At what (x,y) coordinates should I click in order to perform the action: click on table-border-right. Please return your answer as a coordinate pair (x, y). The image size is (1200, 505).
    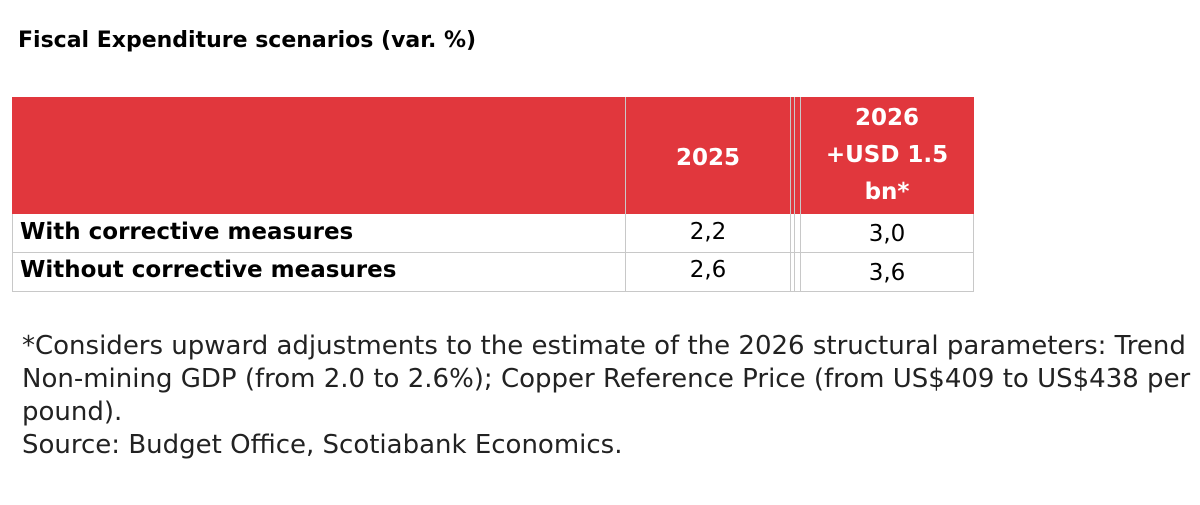
    Looking at the image, I should click on (973, 253).